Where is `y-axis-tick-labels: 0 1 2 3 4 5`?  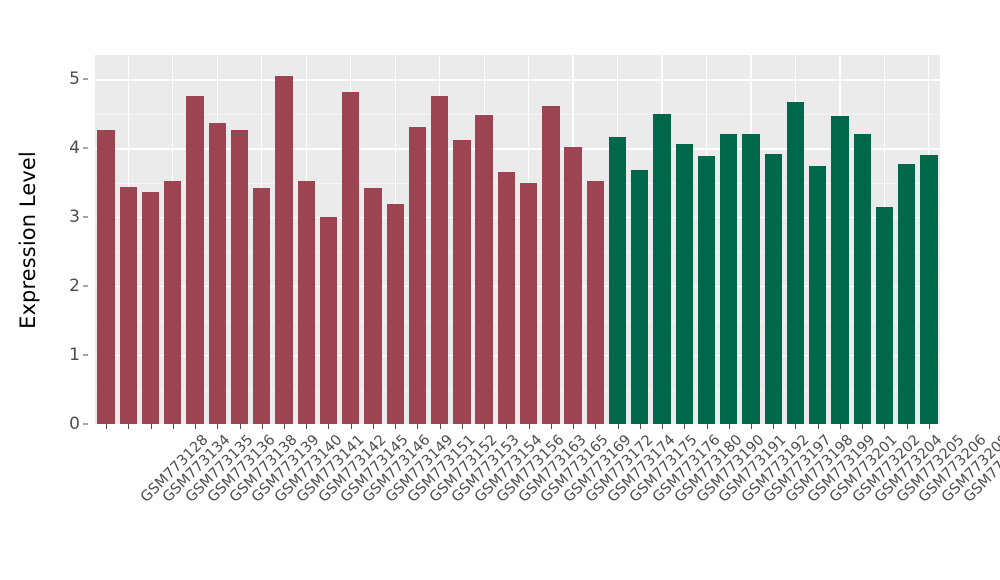
y-axis-tick-labels: 0 1 2 3 4 5 is located at coordinates (73, 244).